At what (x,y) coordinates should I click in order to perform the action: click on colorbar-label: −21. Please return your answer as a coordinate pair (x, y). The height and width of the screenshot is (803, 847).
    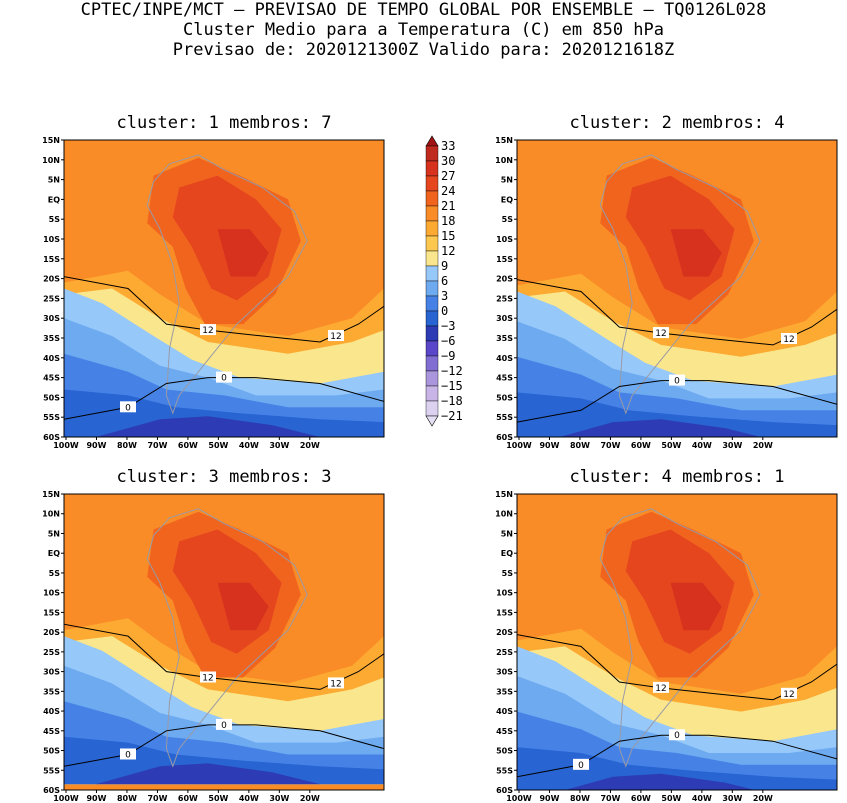
    Looking at the image, I should click on (452, 416).